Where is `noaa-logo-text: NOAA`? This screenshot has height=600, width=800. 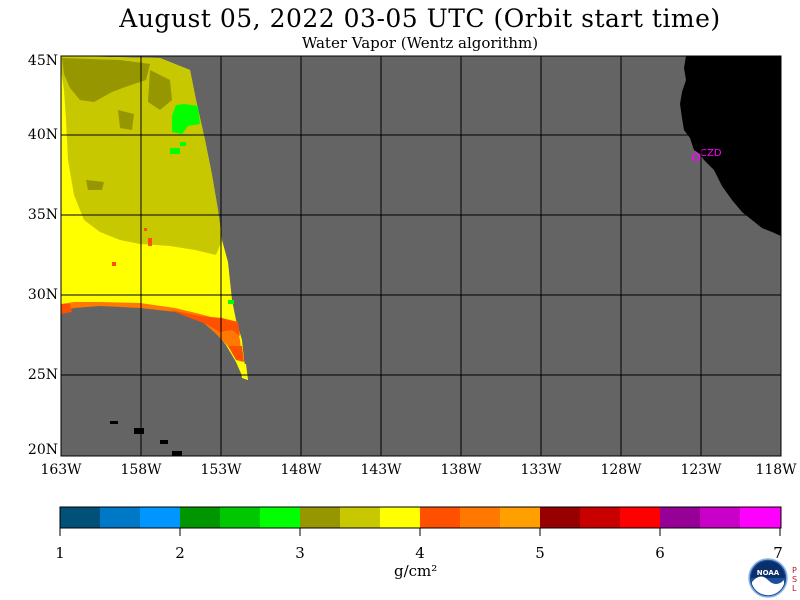 noaa-logo-text: NOAA is located at coordinates (768, 573).